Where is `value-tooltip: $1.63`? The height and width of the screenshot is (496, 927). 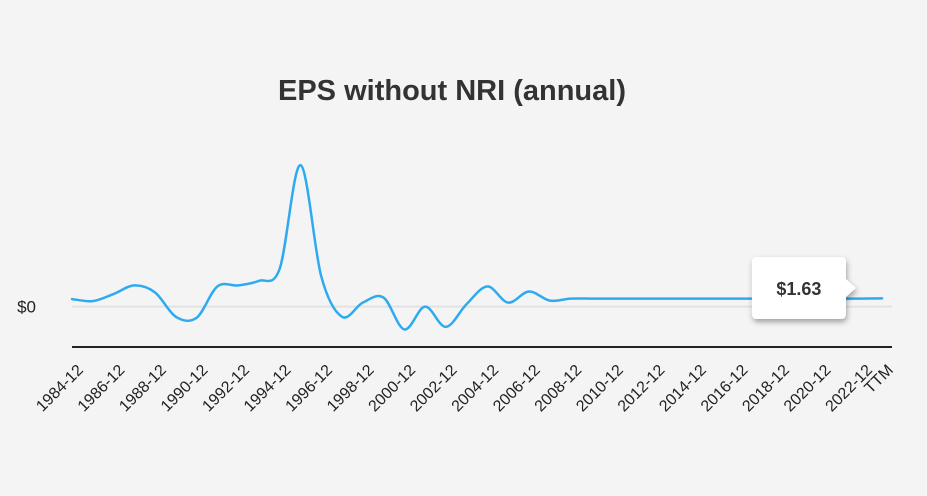
value-tooltip: $1.63 is located at coordinates (803, 288).